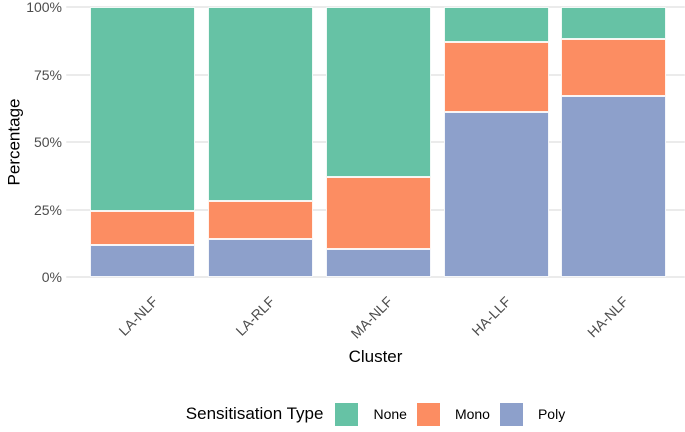 Image resolution: width=685 pixels, height=432 pixels. Describe the element at coordinates (472, 414) in the screenshot. I see `legend-label-mono: Mono` at that location.